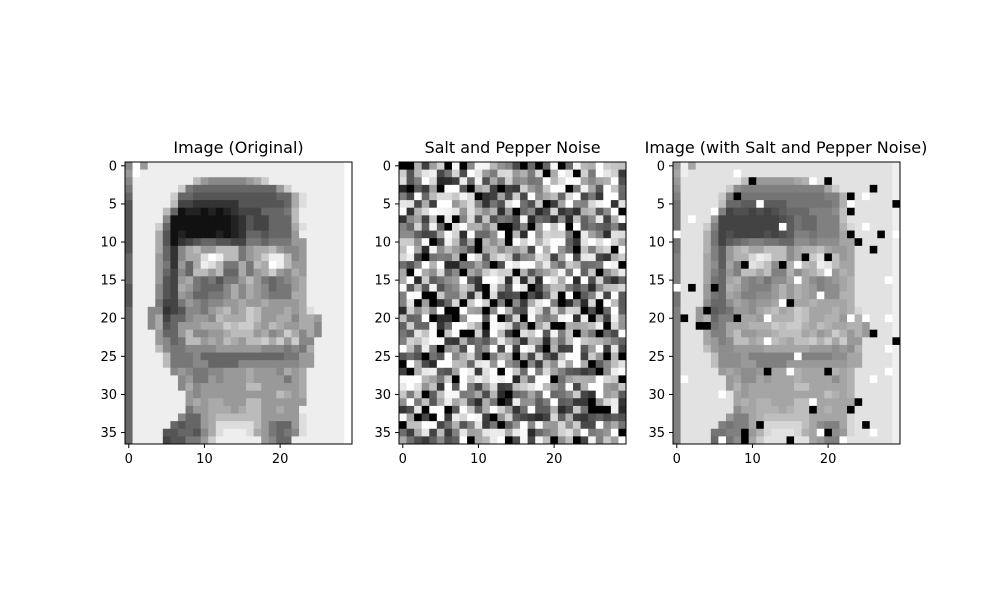 The height and width of the screenshot is (600, 1000). Describe the element at coordinates (661, 204) in the screenshot. I see `y-tick-label: 5` at that location.